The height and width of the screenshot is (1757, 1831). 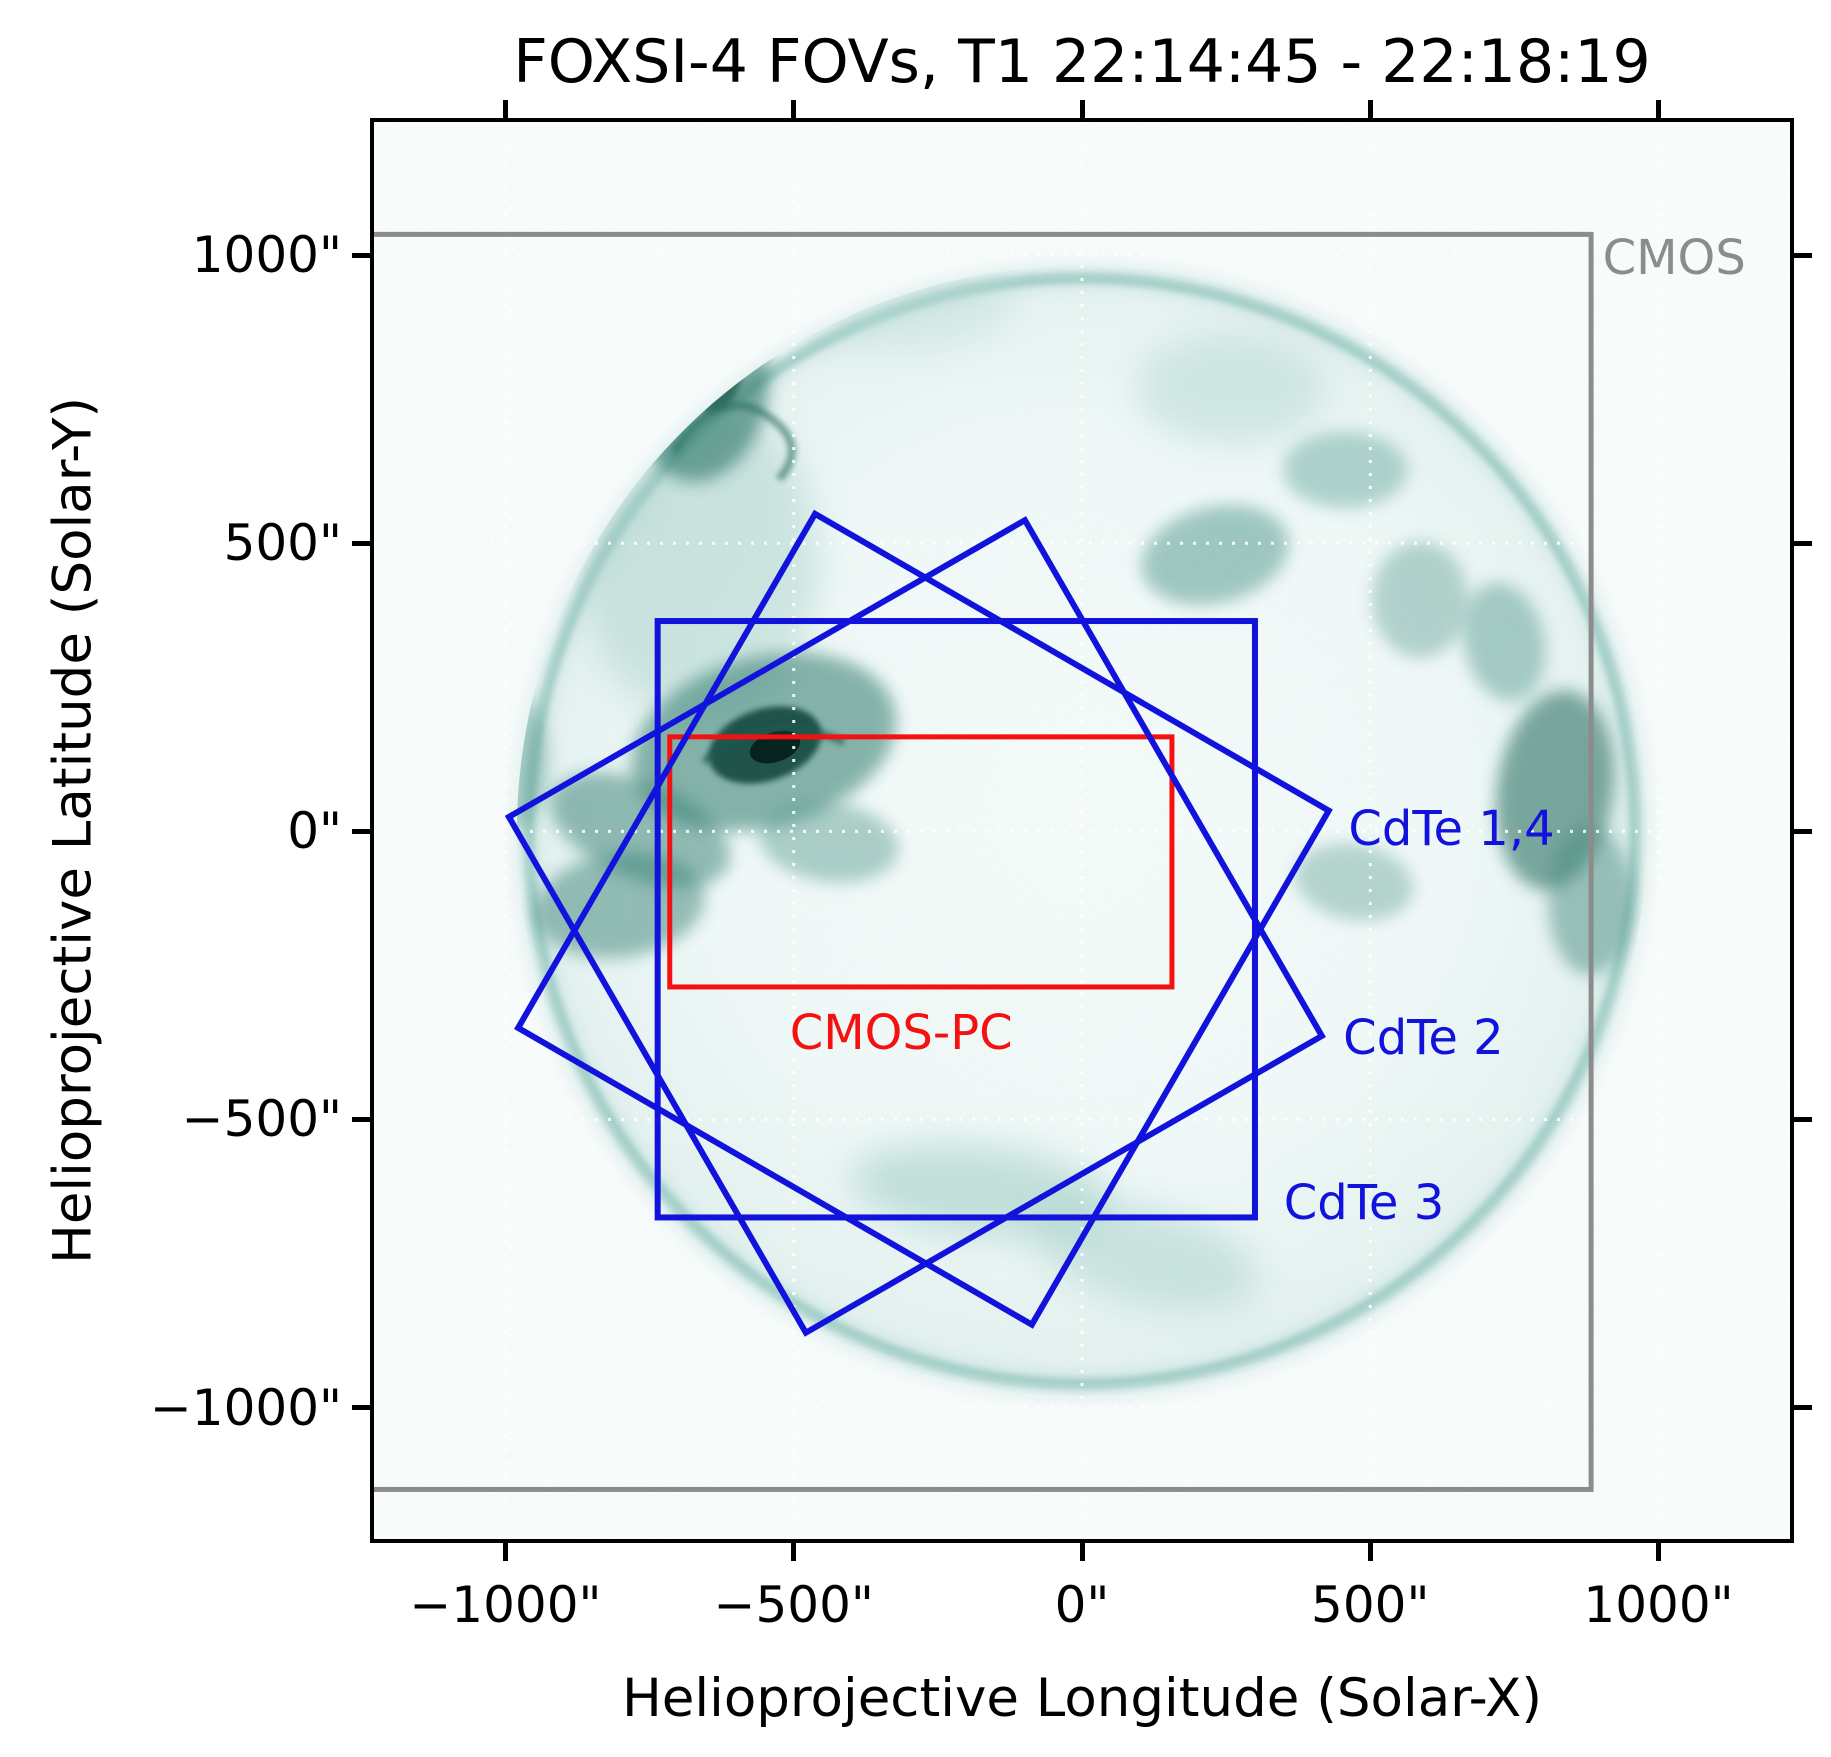 I want to click on cdte-3-fov-outline, so click(x=956, y=919).